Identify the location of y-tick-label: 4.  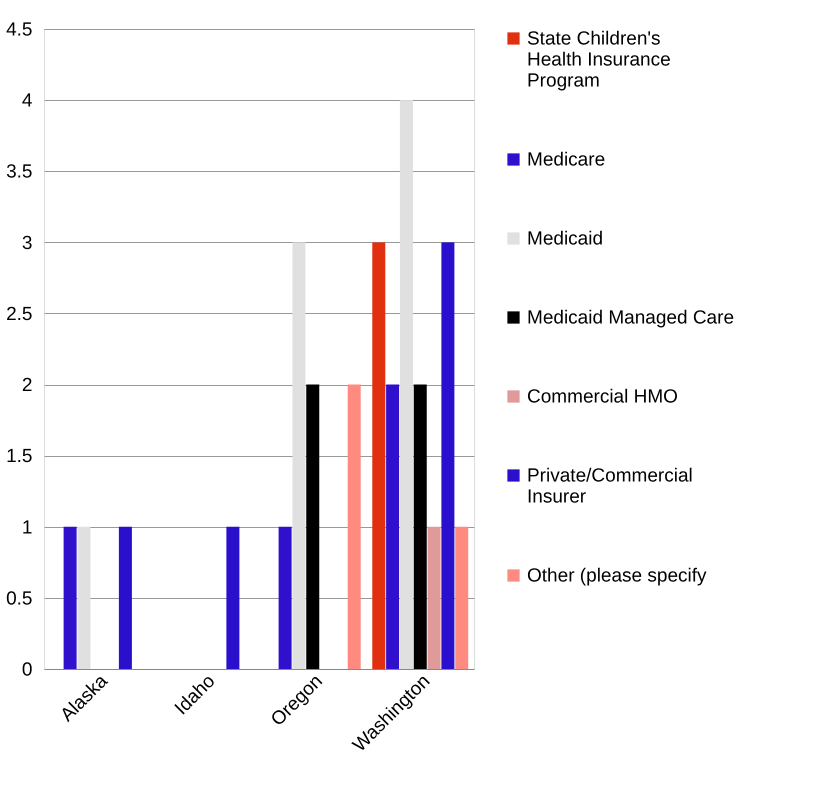
(27, 101).